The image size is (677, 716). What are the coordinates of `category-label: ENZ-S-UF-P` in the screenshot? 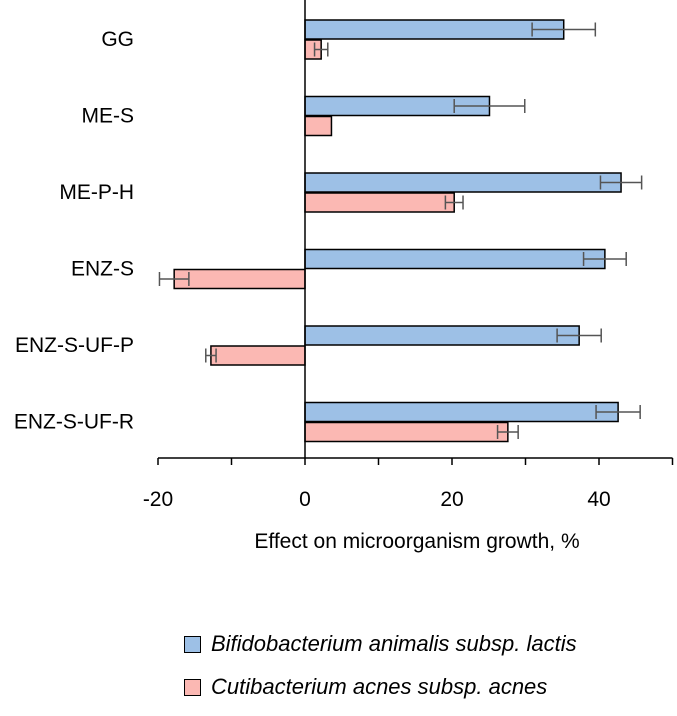 It's located at (74, 345).